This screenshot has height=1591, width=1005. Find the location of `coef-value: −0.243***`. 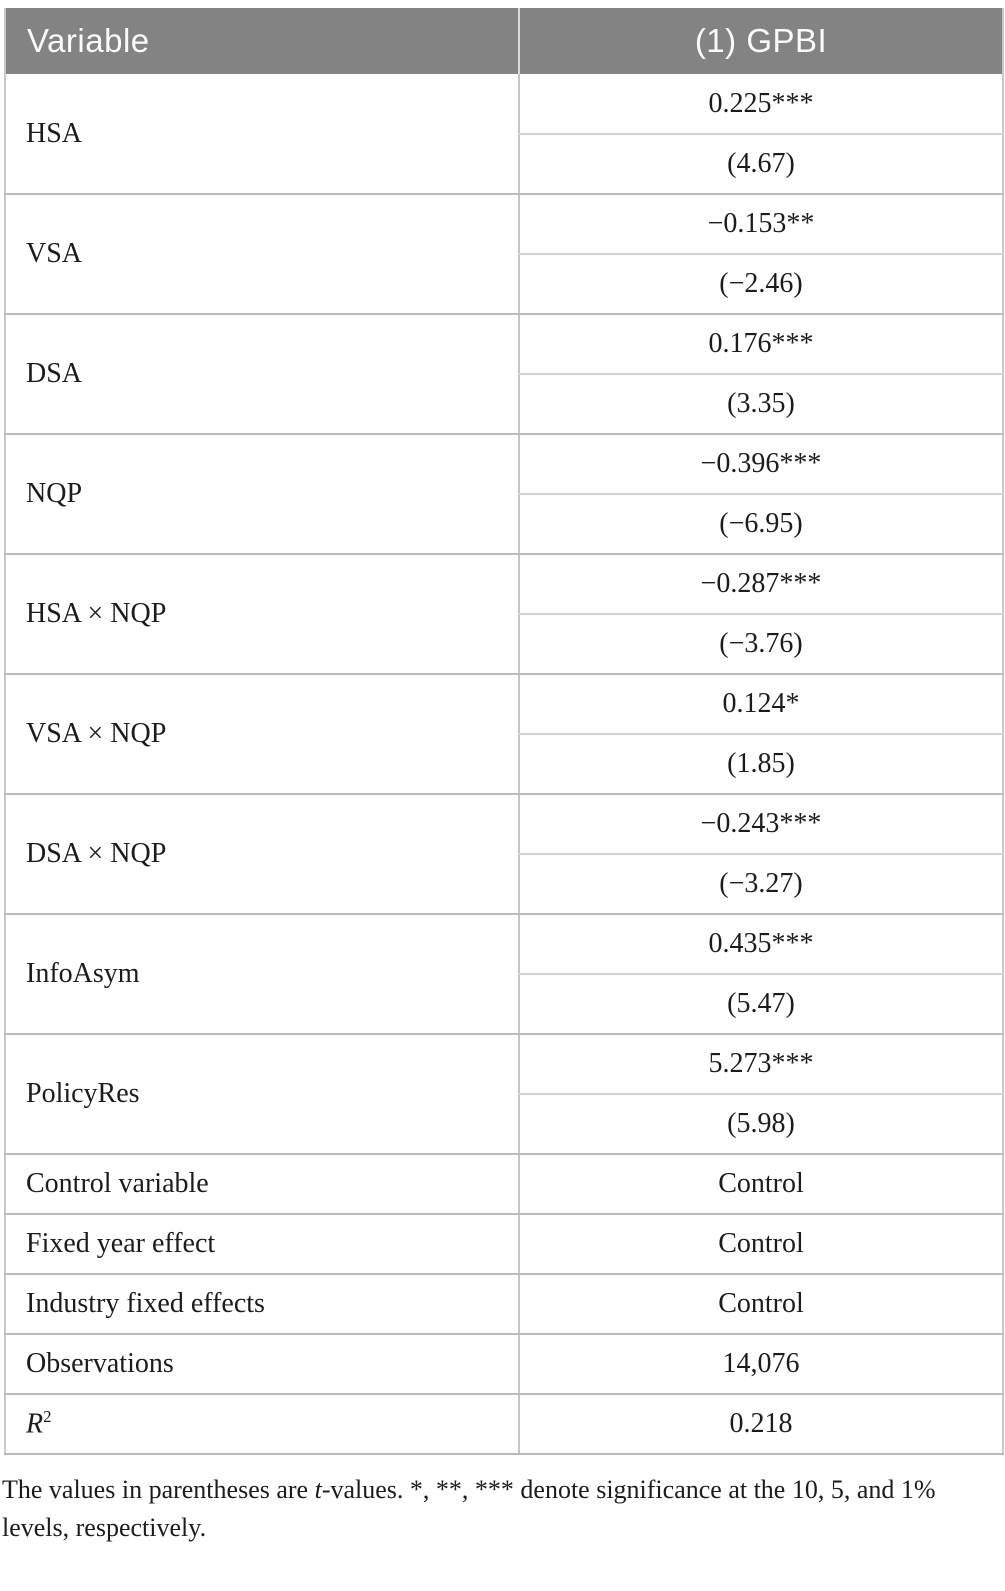

coef-value: −0.243*** is located at coordinates (760, 824).